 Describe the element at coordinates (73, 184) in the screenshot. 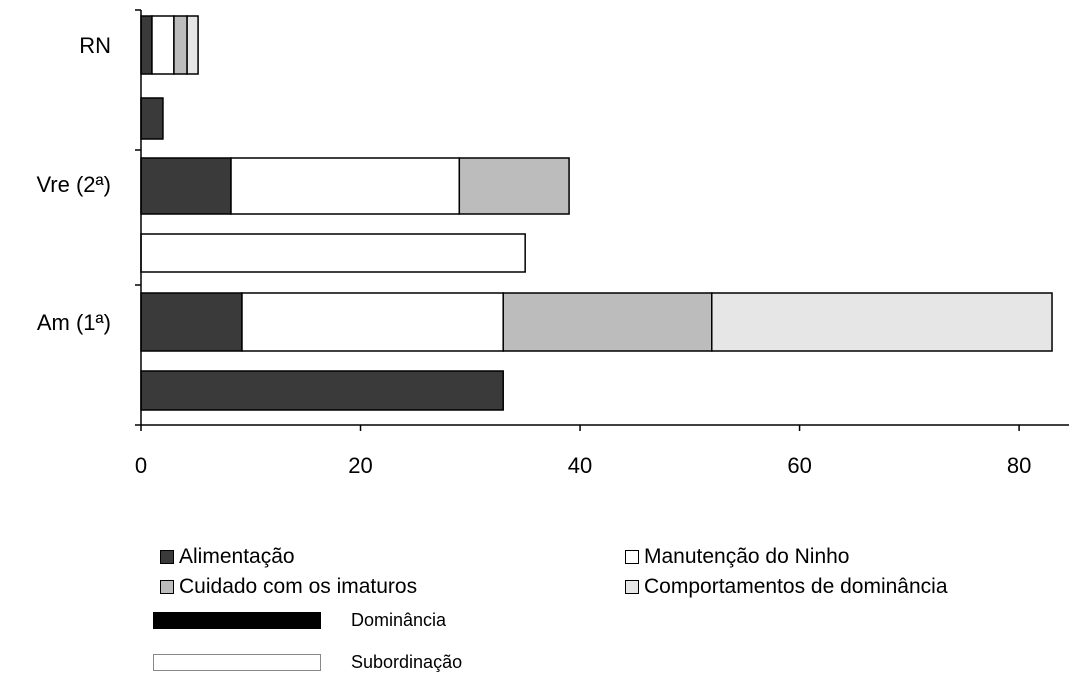

I see `category-label-1: Vre (2ª)` at that location.